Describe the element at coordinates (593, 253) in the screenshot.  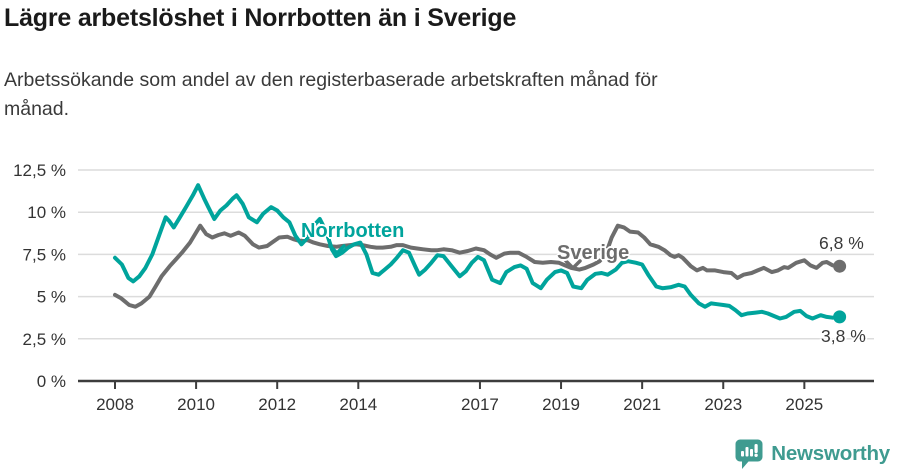
I see `series-label-sverige: Sverige` at that location.